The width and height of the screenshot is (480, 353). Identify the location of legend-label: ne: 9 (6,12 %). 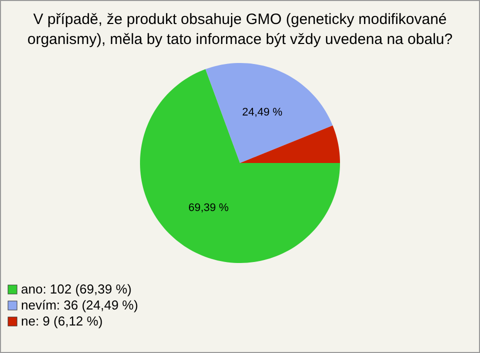
(62, 320).